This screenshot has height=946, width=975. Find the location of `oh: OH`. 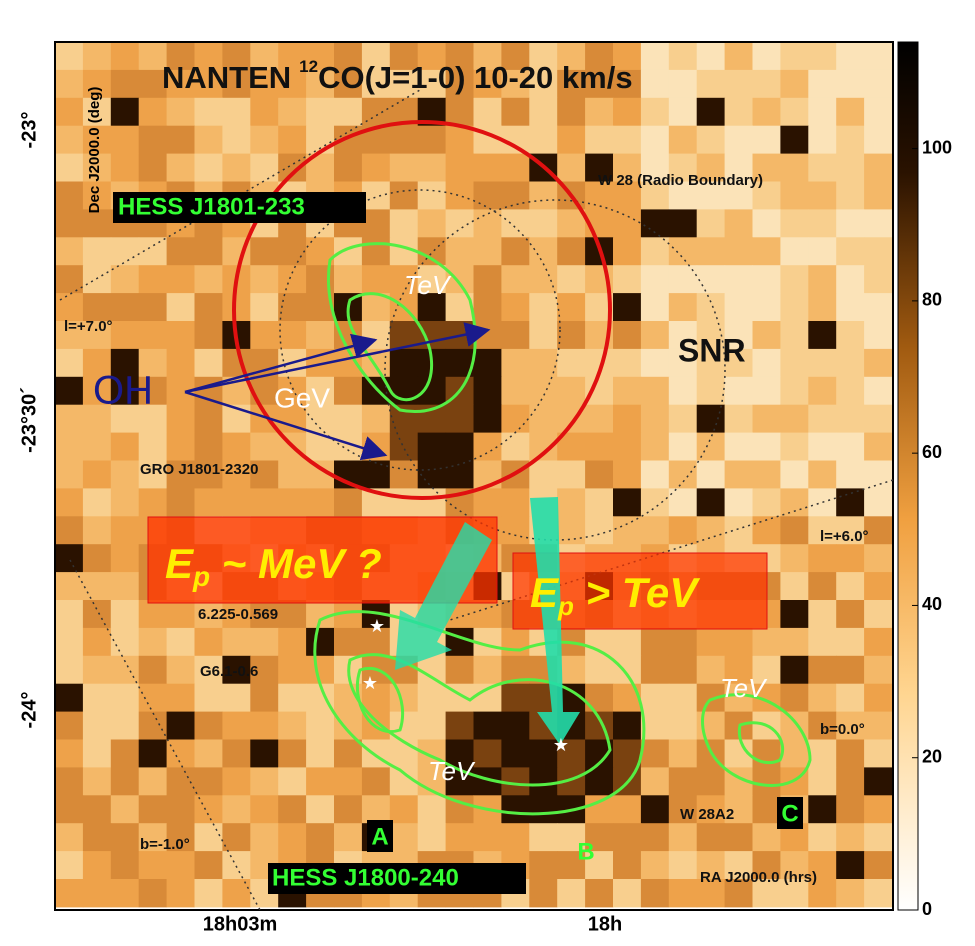

oh: OH is located at coordinates (123, 391).